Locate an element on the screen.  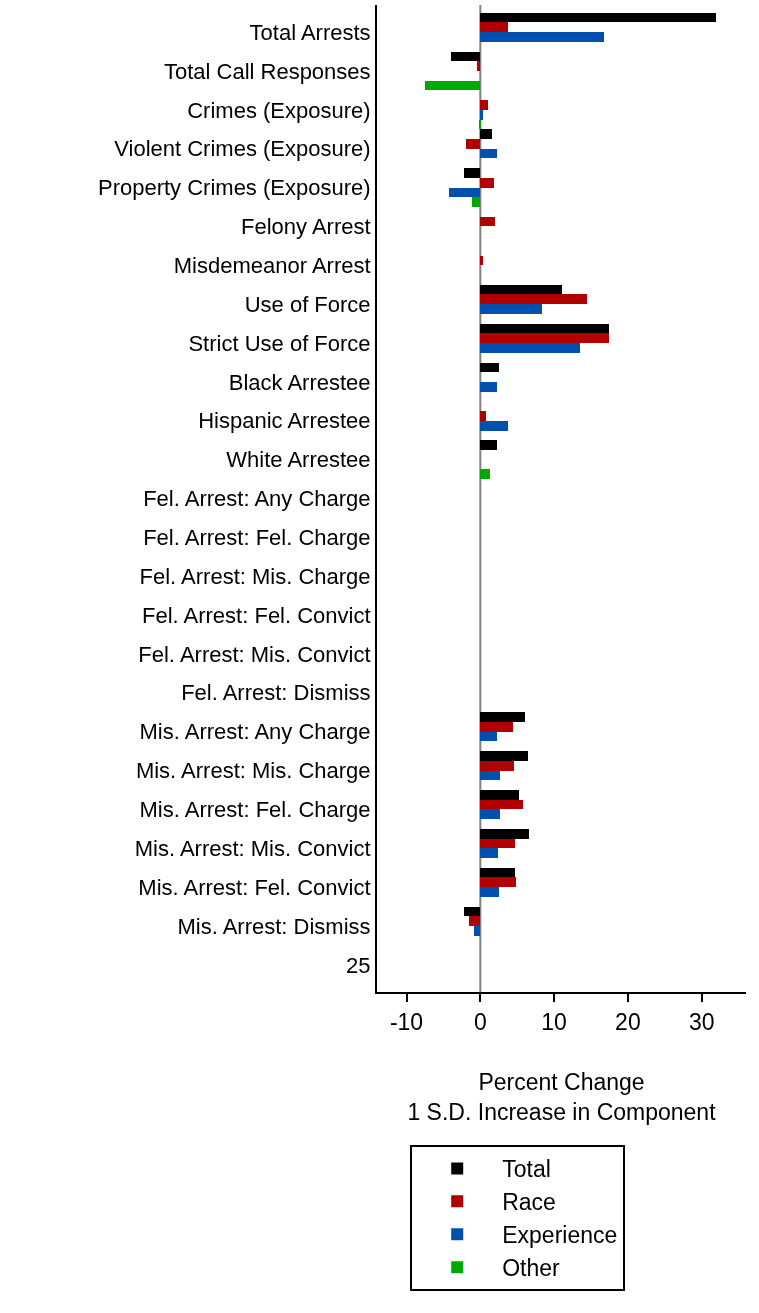
y-tick-label: Felony Arrest is located at coordinates (305, 227).